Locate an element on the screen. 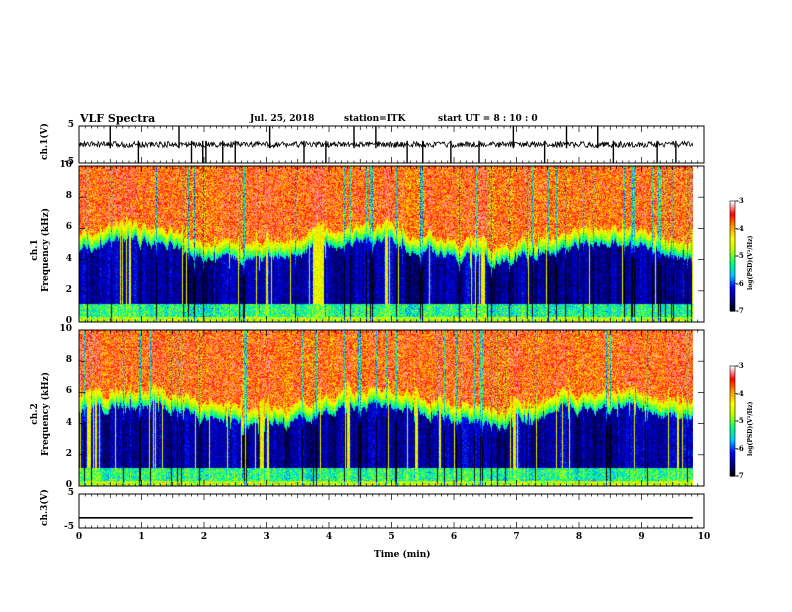 The height and width of the screenshot is (612, 792). ch1-freq-ytick-2: 4 is located at coordinates (68, 258).